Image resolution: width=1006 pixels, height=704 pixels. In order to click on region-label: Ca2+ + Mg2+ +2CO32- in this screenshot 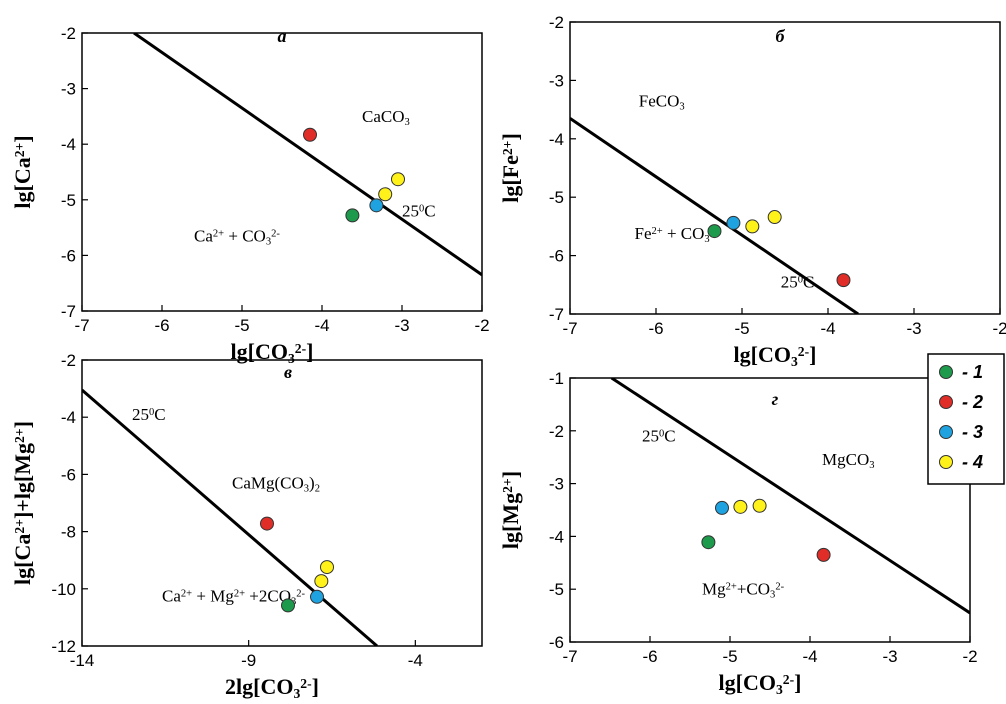, I will do `click(234, 597)`.